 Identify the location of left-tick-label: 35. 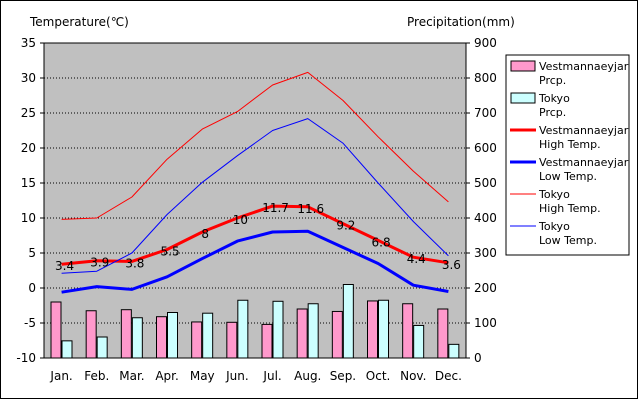
(28, 43).